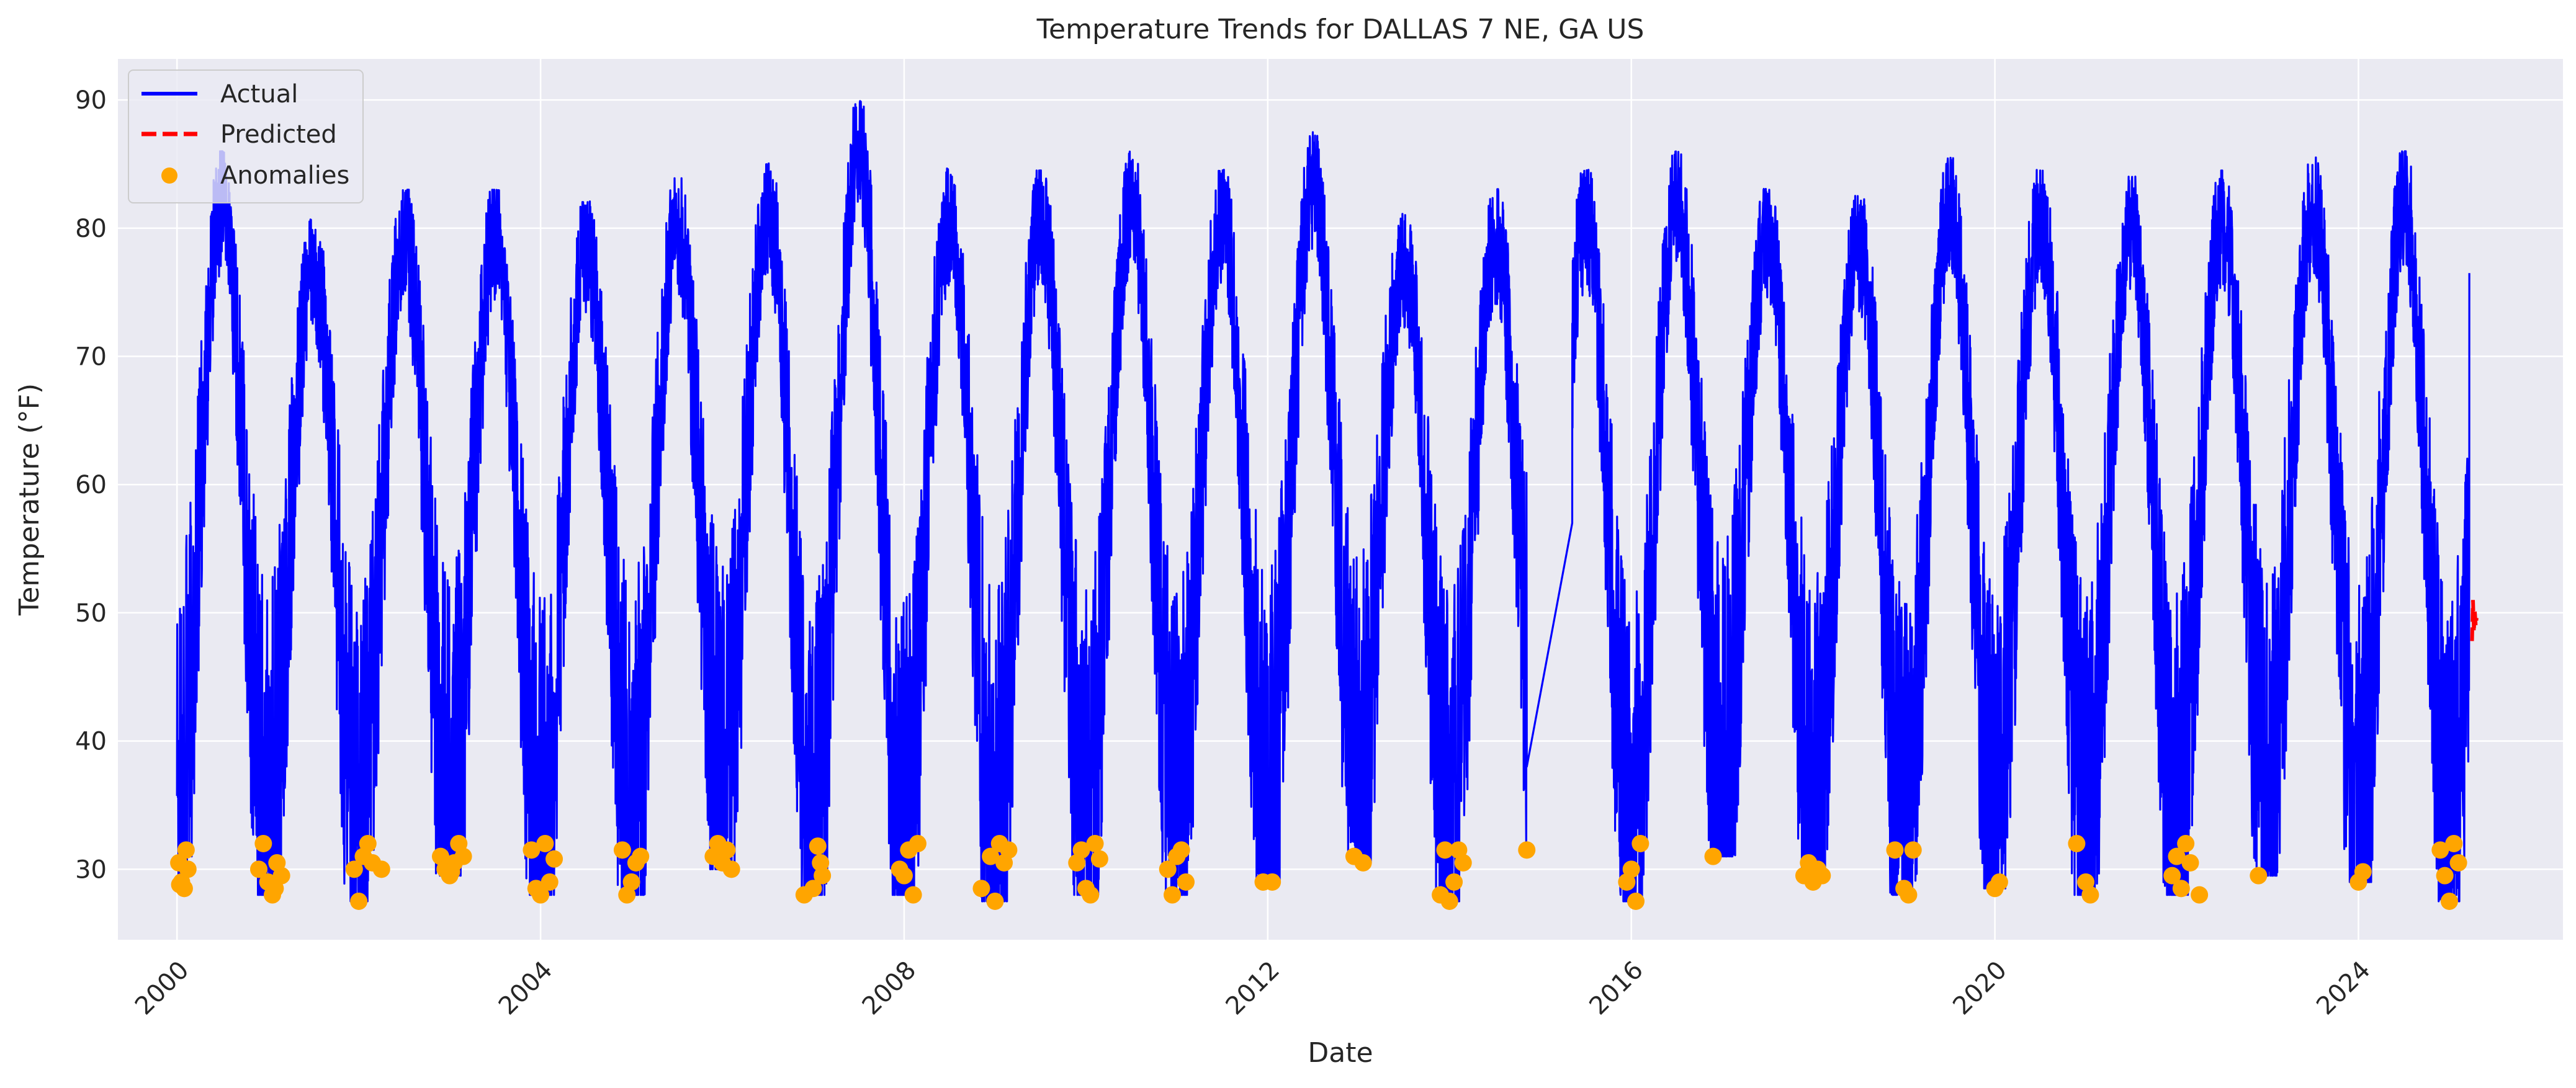  Describe the element at coordinates (91, 869) in the screenshot. I see `y-tick-label: 30` at that location.